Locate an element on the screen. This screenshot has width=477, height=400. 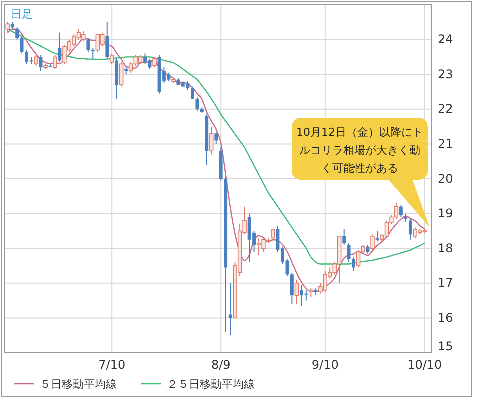
x-tick-label: 7/10 is located at coordinates (112, 365).